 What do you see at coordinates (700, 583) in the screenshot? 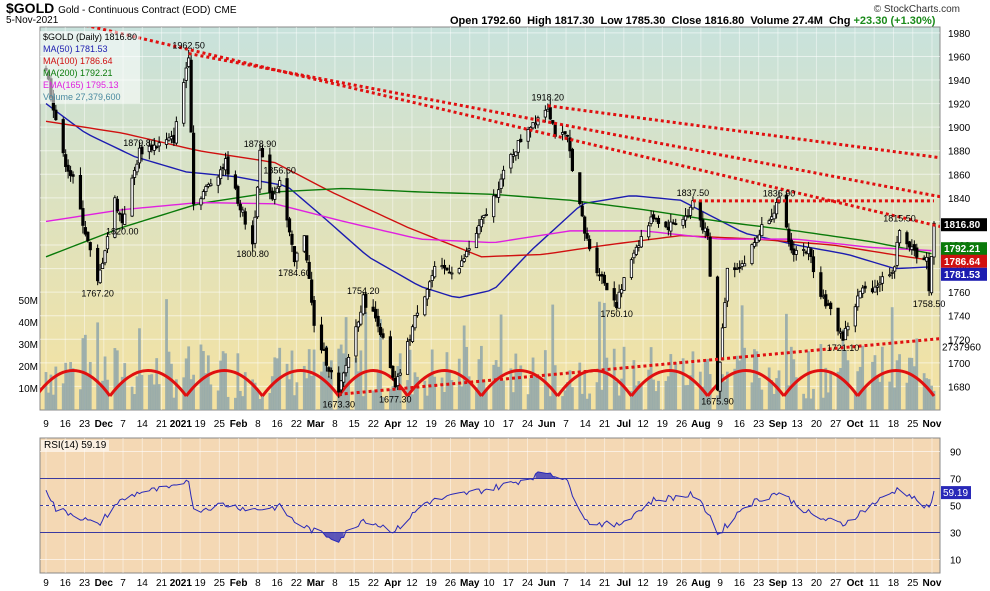
I see `rsi-x-tick-label: Aug` at bounding box center [700, 583].